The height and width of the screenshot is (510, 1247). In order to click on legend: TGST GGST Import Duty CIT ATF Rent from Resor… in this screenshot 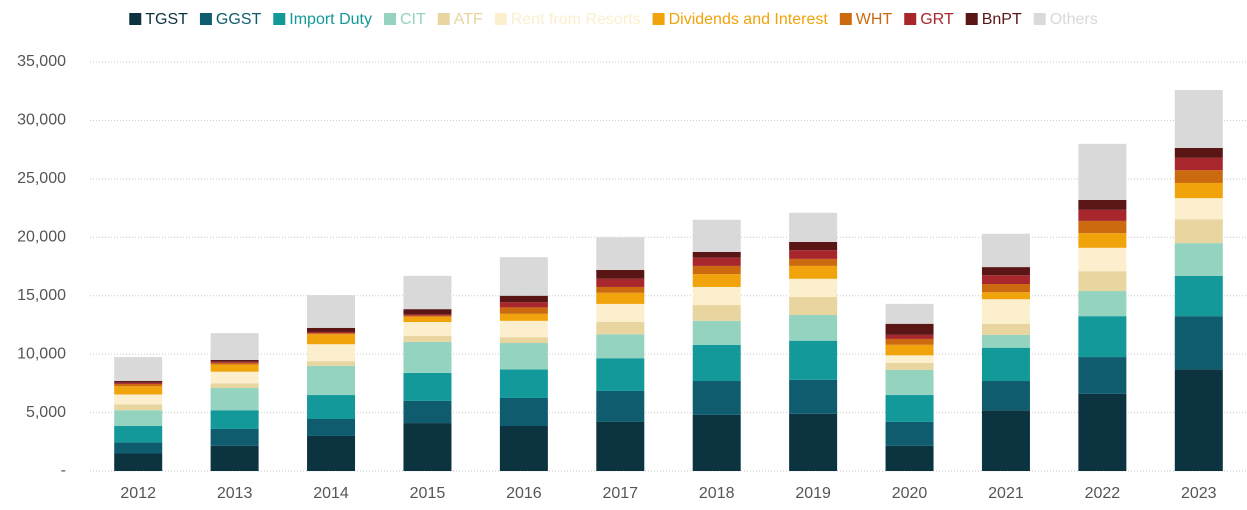, I will do `click(613, 19)`.